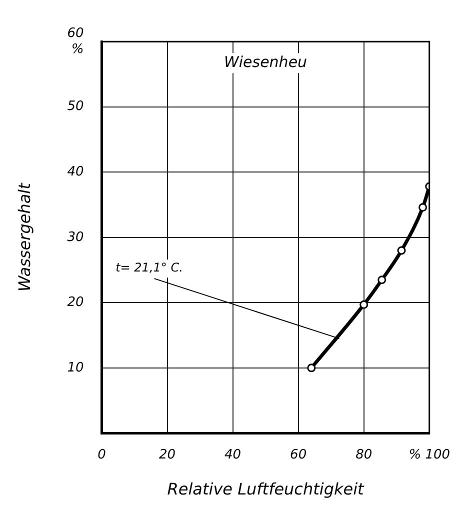 This screenshot has width=472, height=519. Describe the element at coordinates (24, 237) in the screenshot. I see `y-axis-title: Wassergehalt` at that location.